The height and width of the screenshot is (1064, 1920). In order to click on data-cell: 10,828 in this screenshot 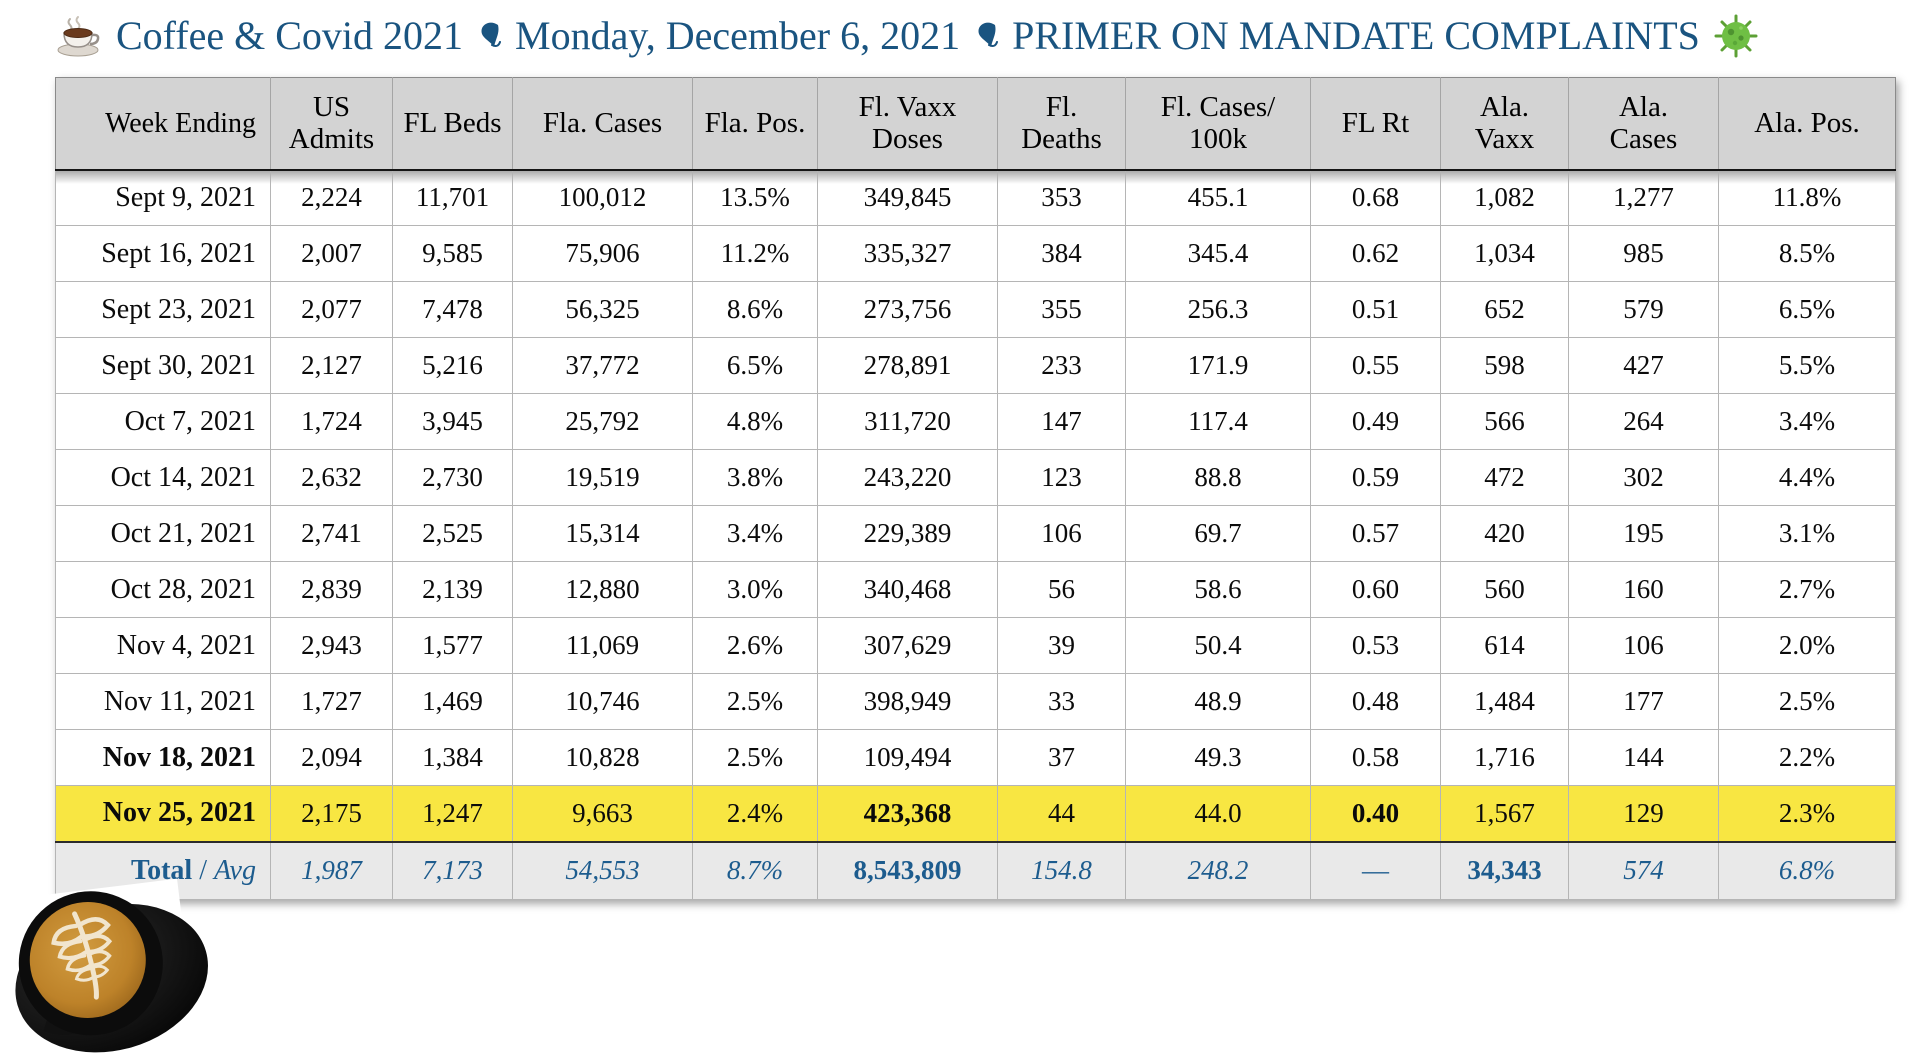, I will do `click(602, 757)`.